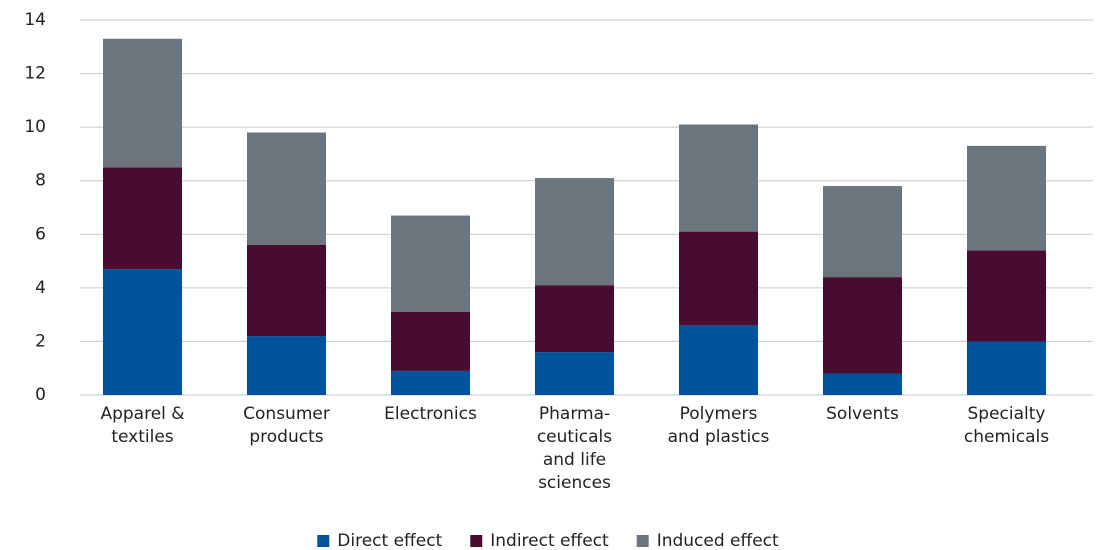 The height and width of the screenshot is (550, 1096). What do you see at coordinates (430, 414) in the screenshot?
I see `x-tick-label: Electronics` at bounding box center [430, 414].